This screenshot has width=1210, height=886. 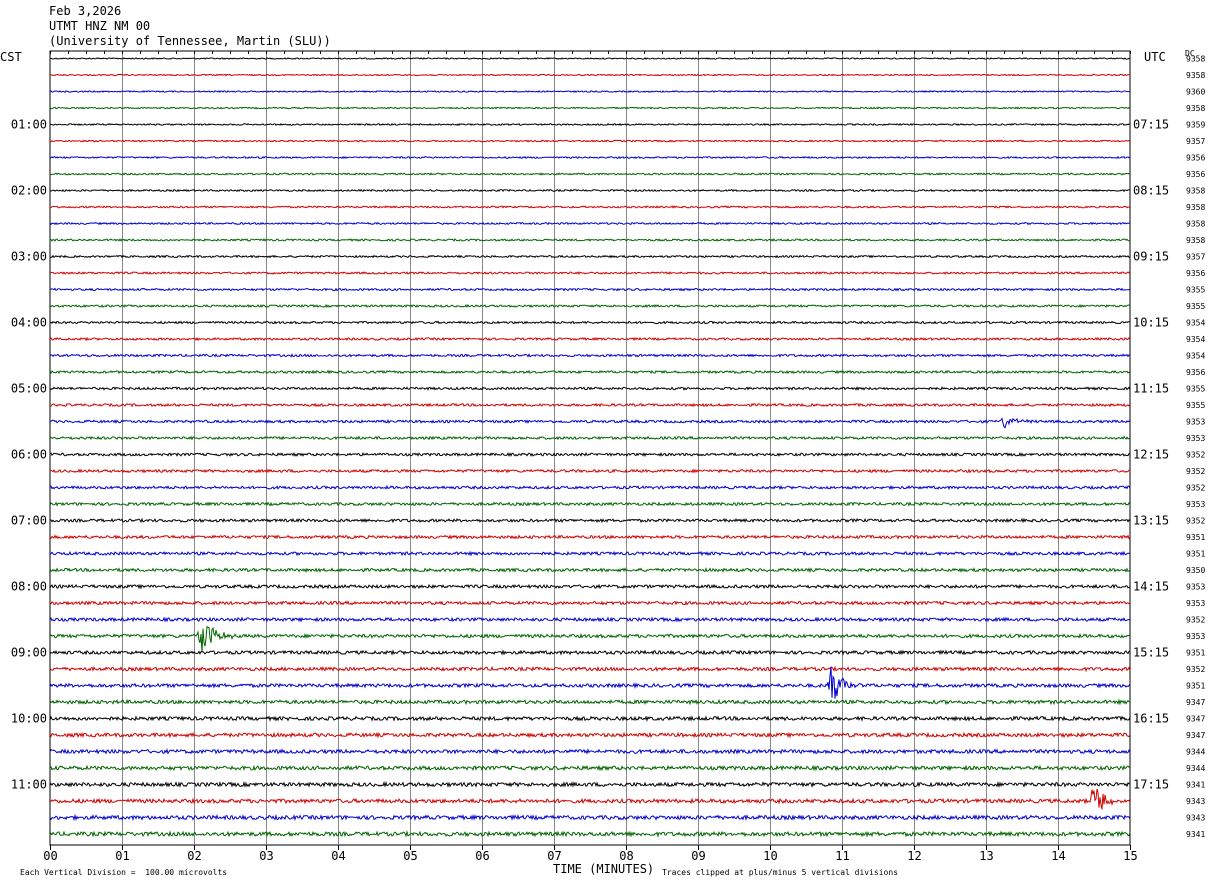 I want to click on left-hour-label: 10:00, so click(x=29, y=719).